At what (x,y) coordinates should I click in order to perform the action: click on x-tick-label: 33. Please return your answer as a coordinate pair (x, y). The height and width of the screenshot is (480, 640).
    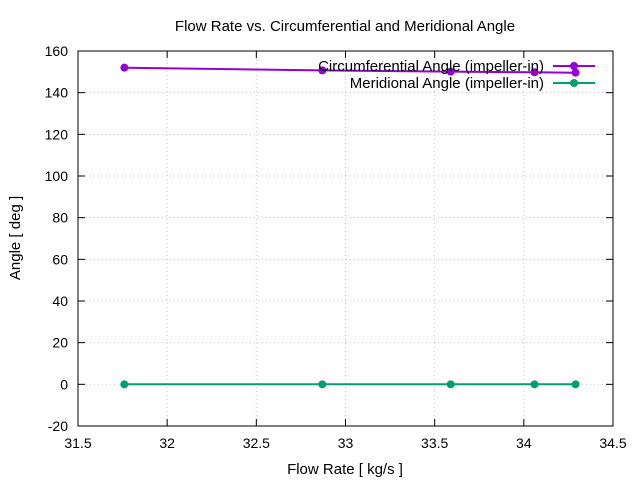
    Looking at the image, I should click on (346, 443).